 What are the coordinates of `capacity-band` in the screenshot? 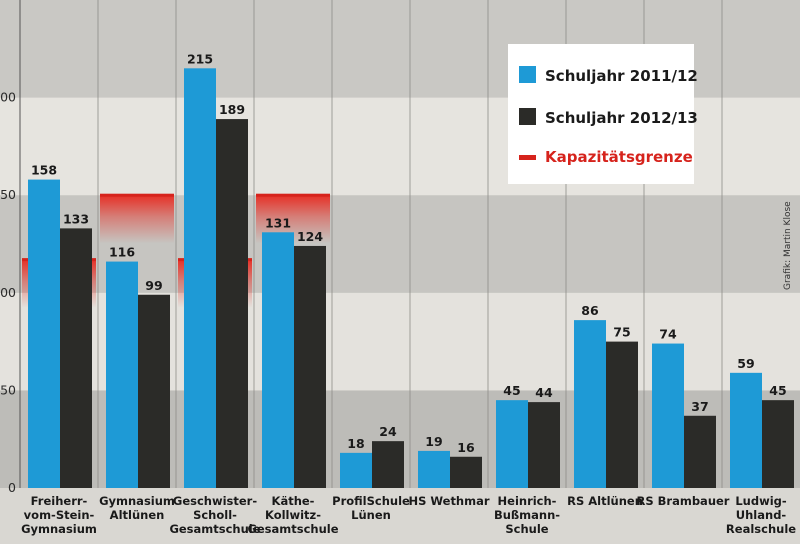 It's located at (137, 219).